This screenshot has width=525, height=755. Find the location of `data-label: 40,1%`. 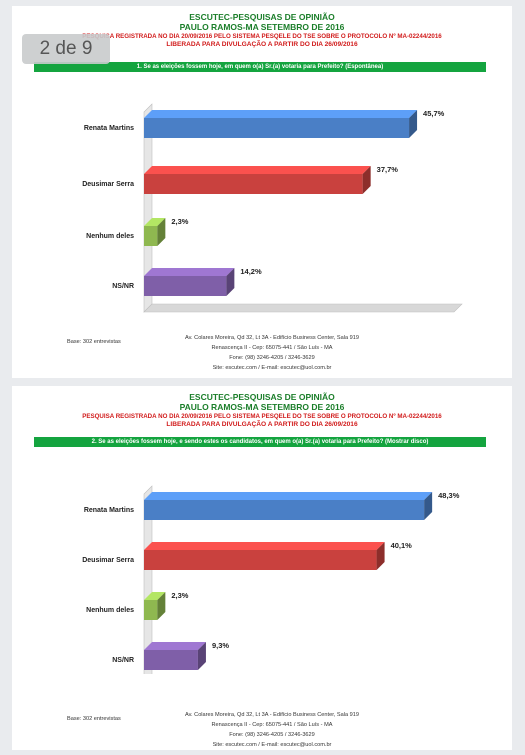

data-label: 40,1% is located at coordinates (402, 545).